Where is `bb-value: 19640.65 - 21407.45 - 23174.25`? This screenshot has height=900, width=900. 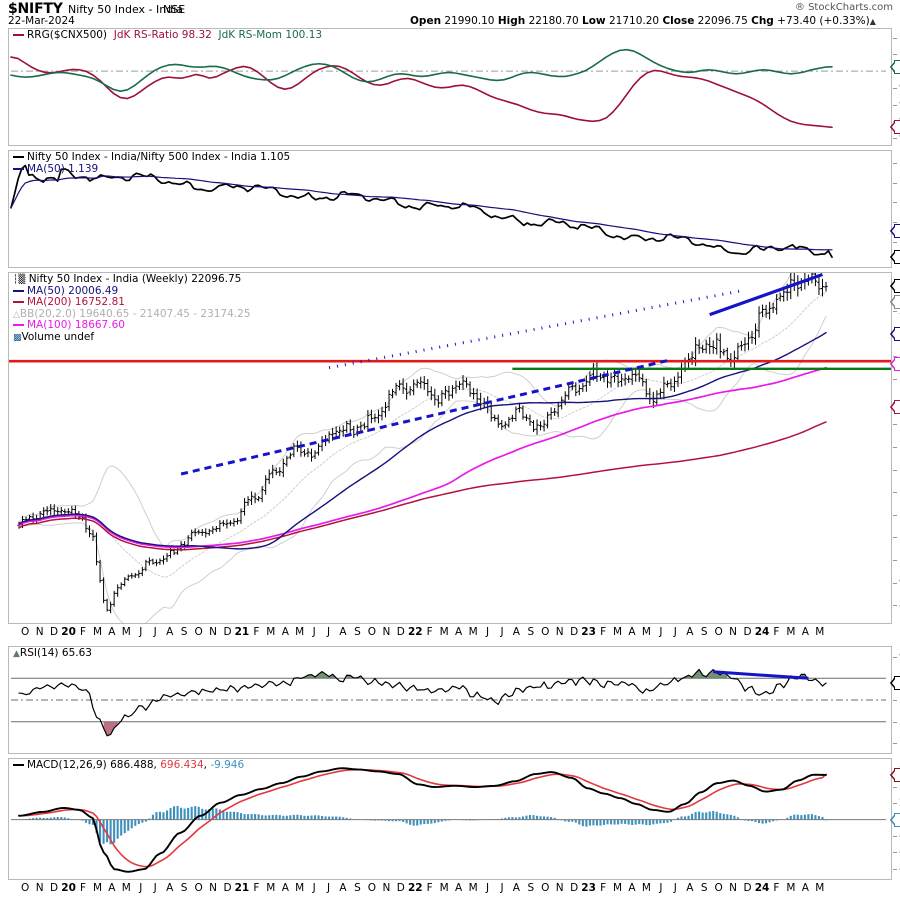
bb-value: 19640.65 - 21407.45 - 23174.25 is located at coordinates (165, 313).